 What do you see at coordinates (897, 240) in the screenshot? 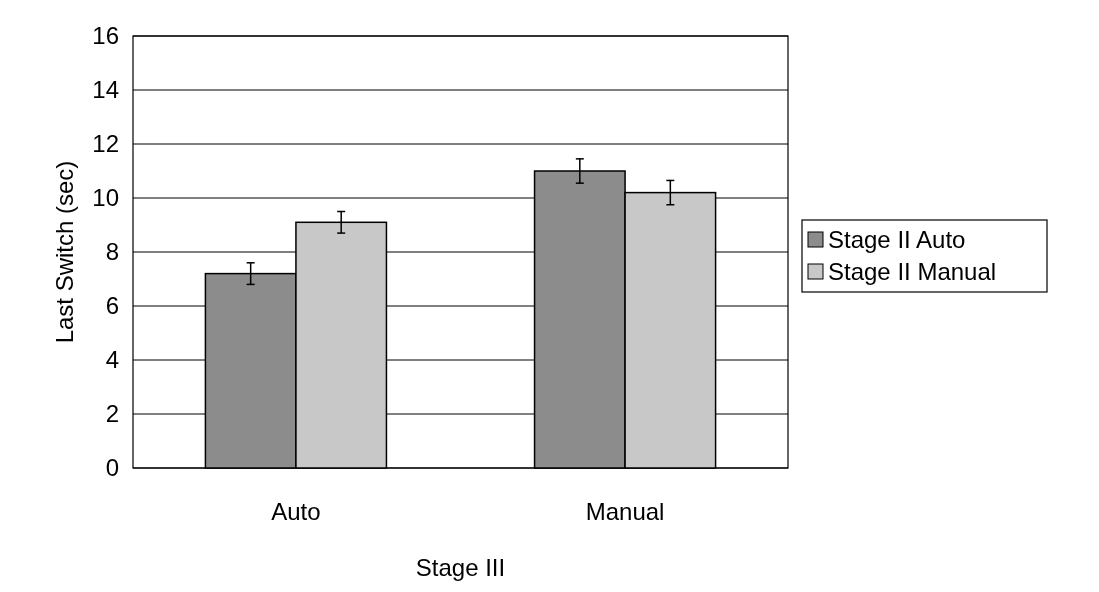
I see `legend-label: Stage II Auto` at bounding box center [897, 240].